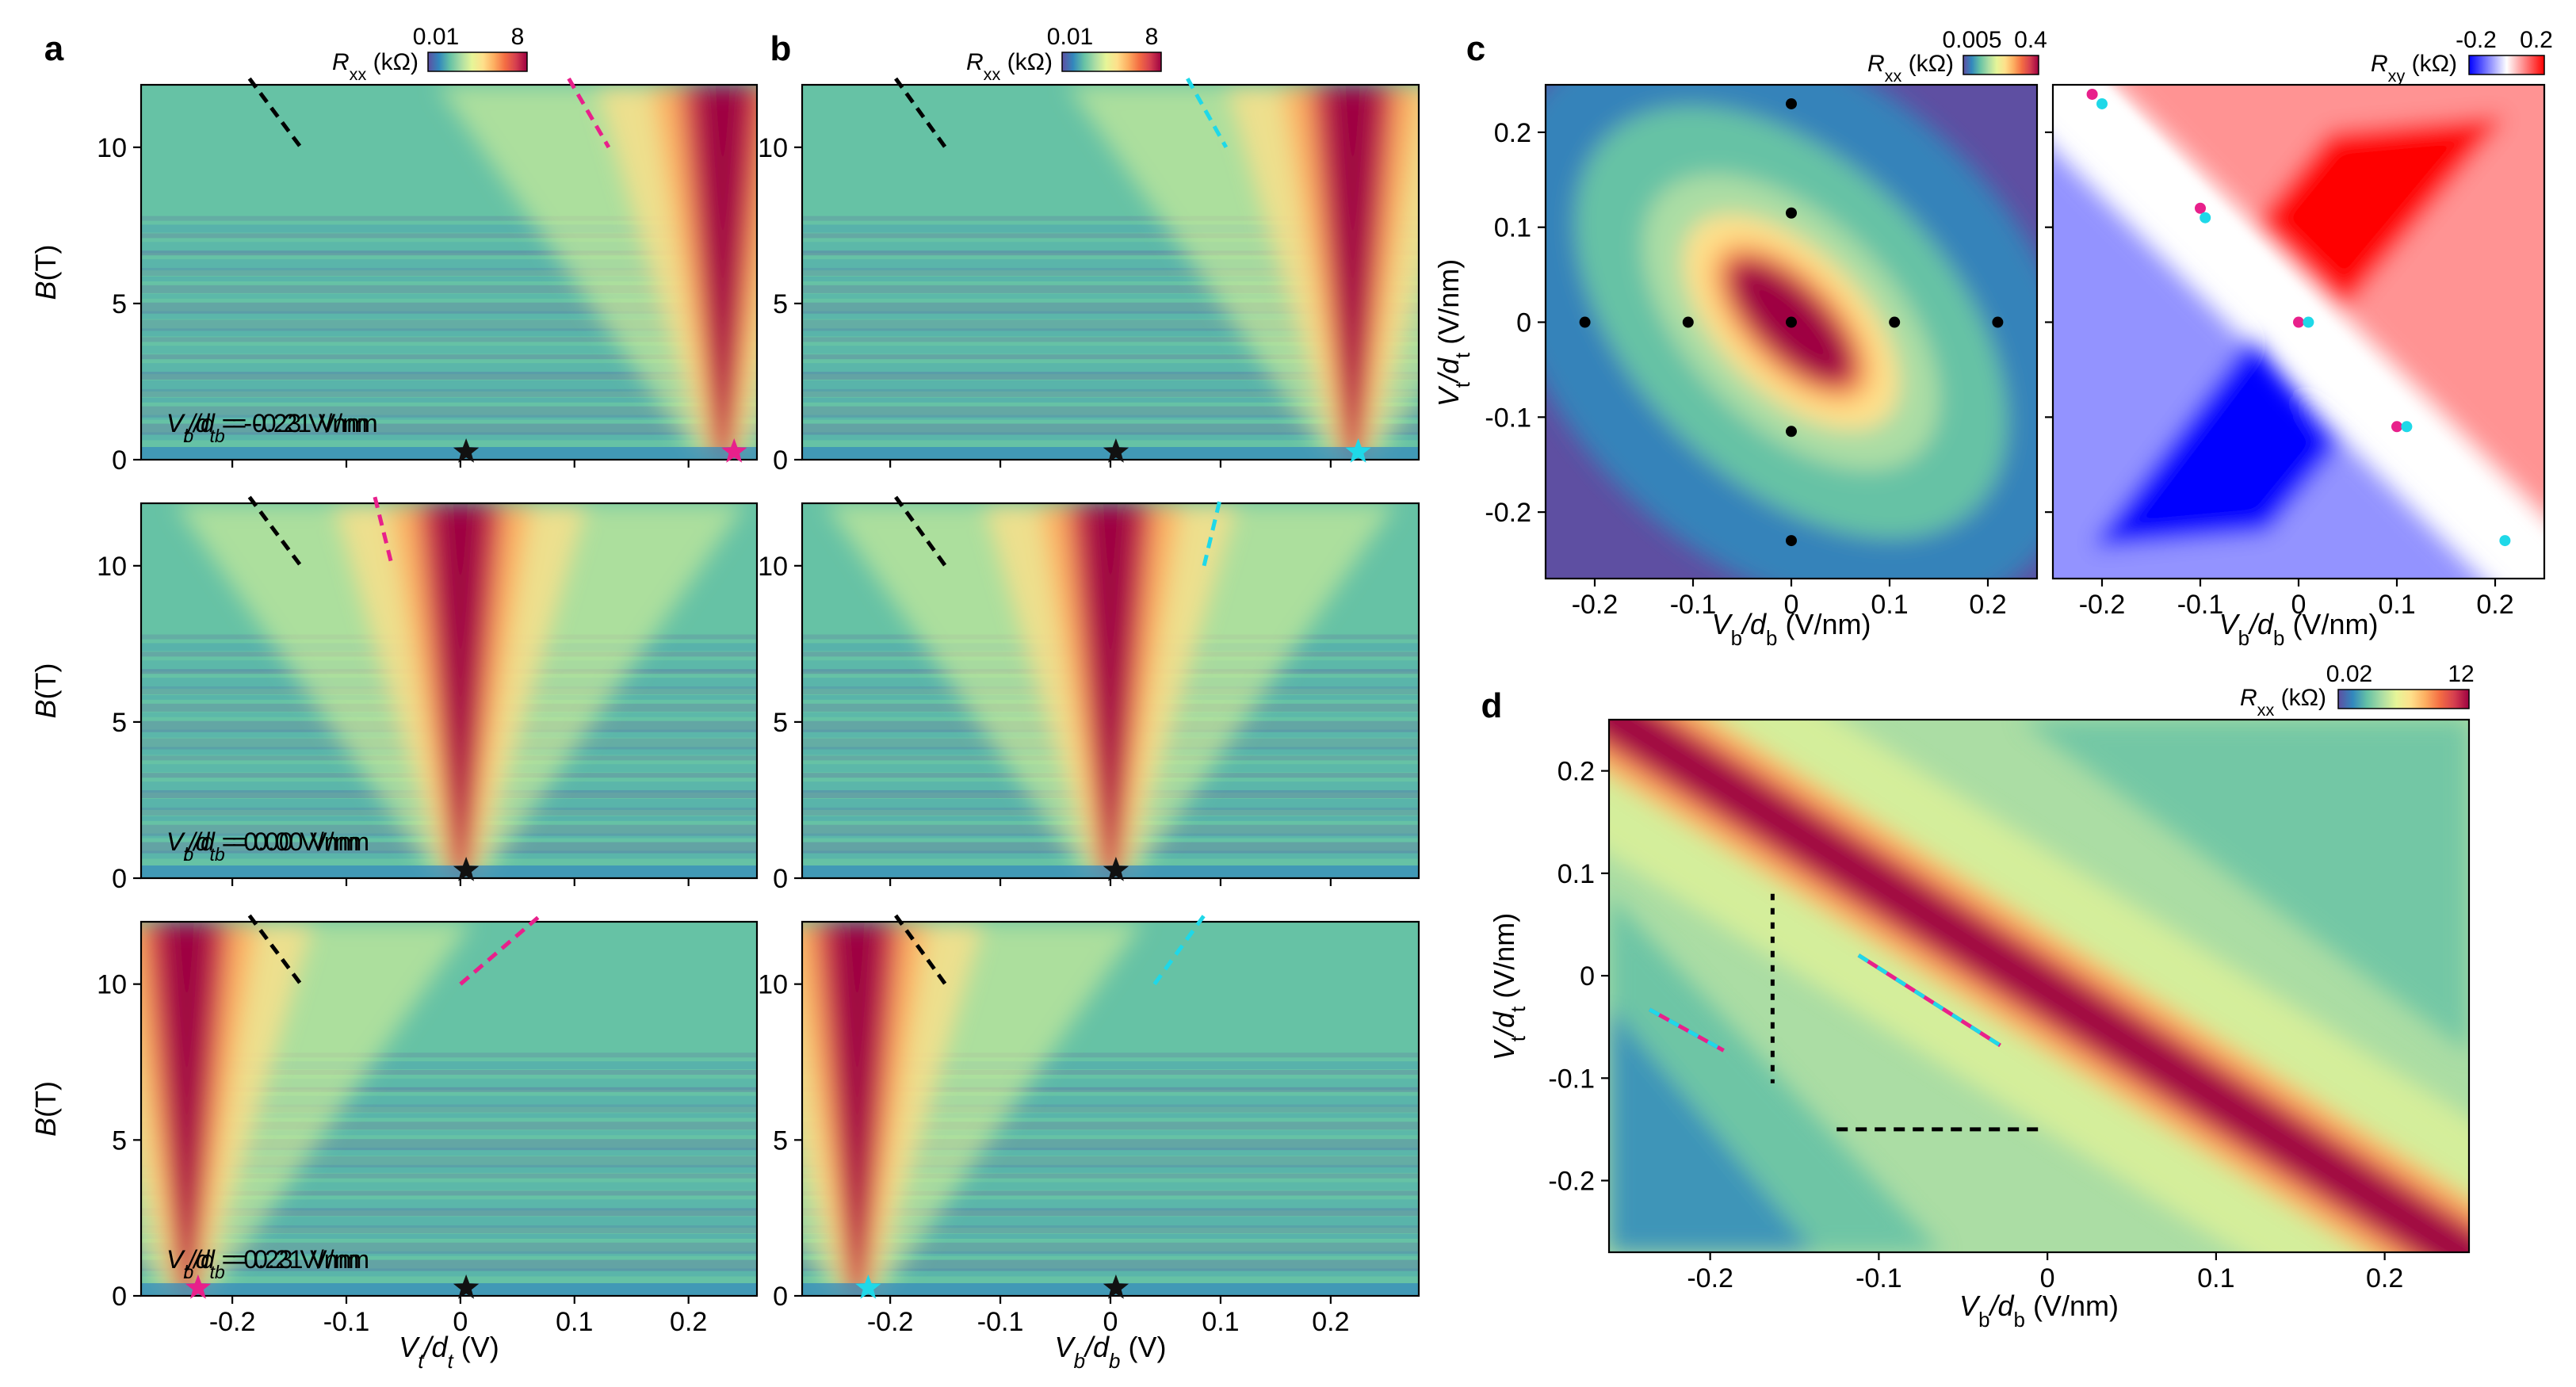 This screenshot has height=1387, width=2576. Describe the element at coordinates (478, 62) in the screenshot. I see `colorbar-a` at that location.